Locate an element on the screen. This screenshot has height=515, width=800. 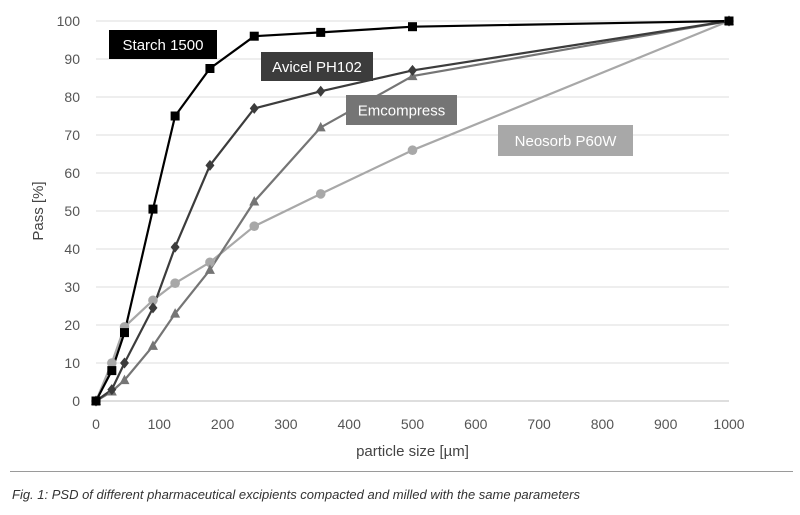
series-label-text: Starch 1500 is located at coordinates (163, 45).